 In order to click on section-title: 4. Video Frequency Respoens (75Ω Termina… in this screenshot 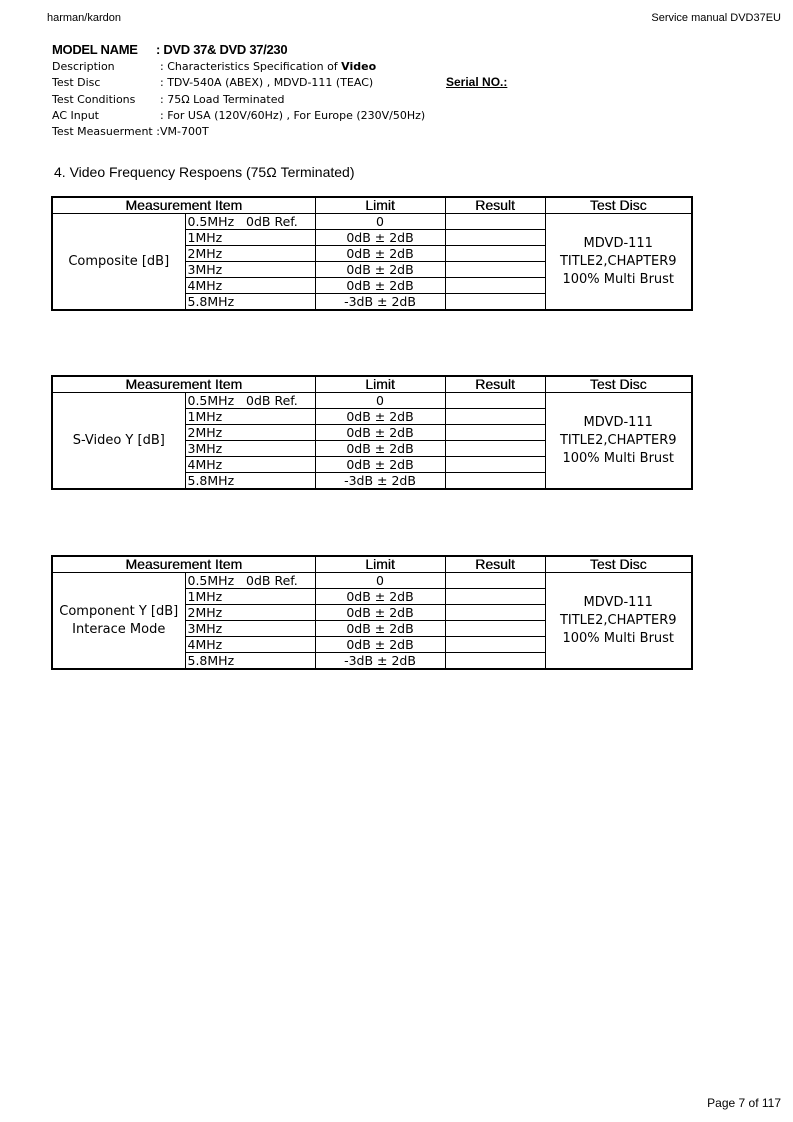, I will do `click(204, 172)`.